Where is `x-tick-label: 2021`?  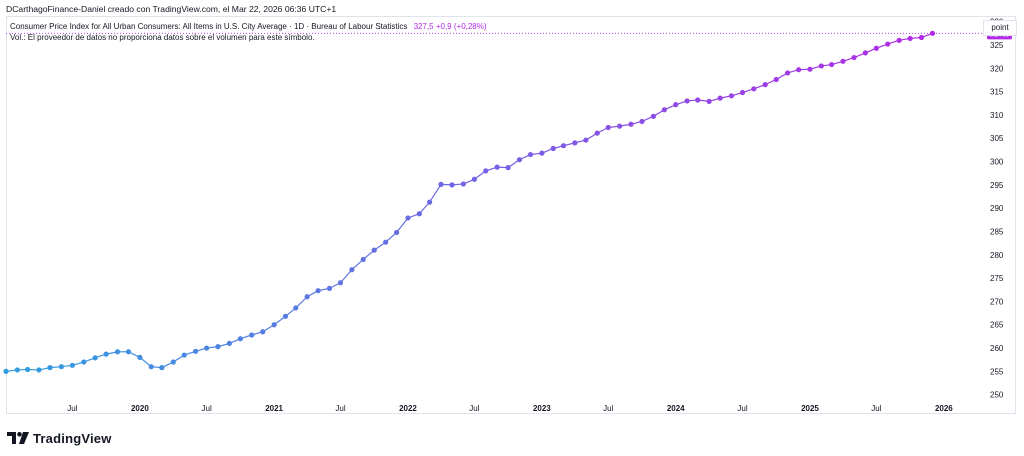
x-tick-label: 2021 is located at coordinates (274, 408).